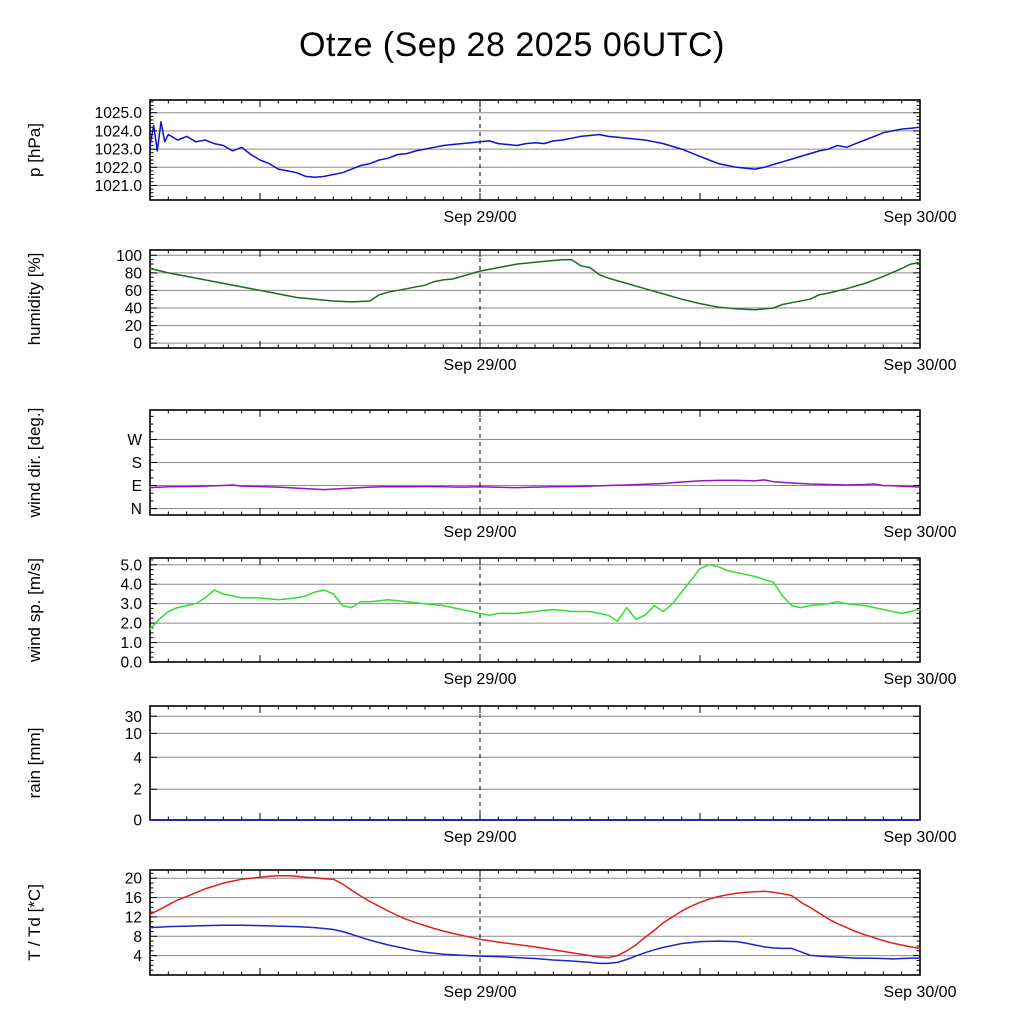  Describe the element at coordinates (119, 186) in the screenshot. I see `y-tick-label: 1021.0` at that location.